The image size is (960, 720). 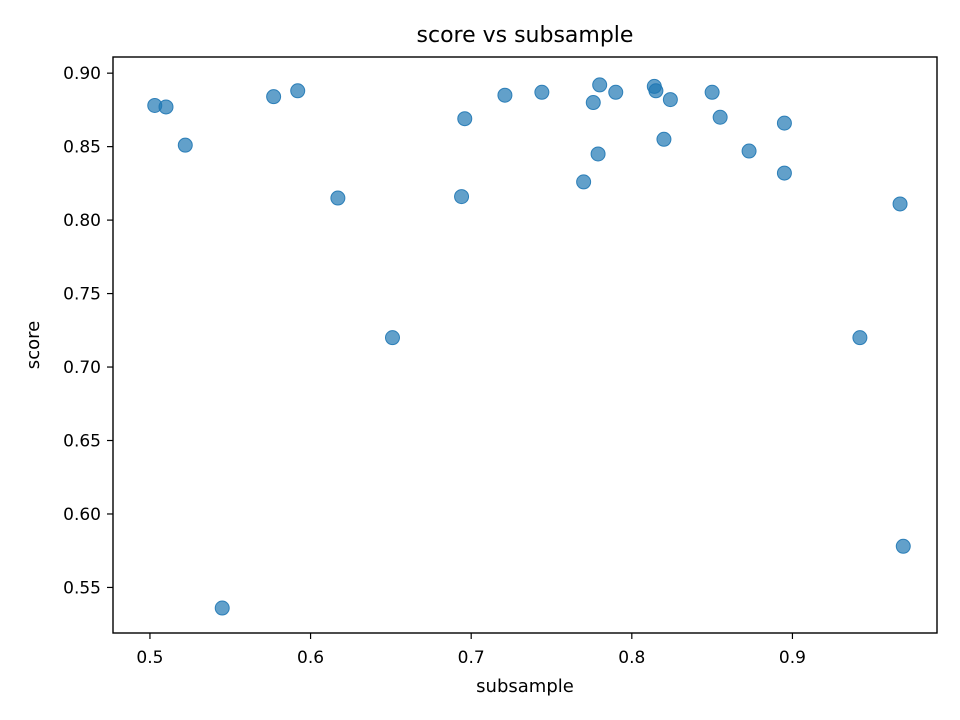 What do you see at coordinates (82, 148) in the screenshot?
I see `y-tick-label: 0.85` at bounding box center [82, 148].